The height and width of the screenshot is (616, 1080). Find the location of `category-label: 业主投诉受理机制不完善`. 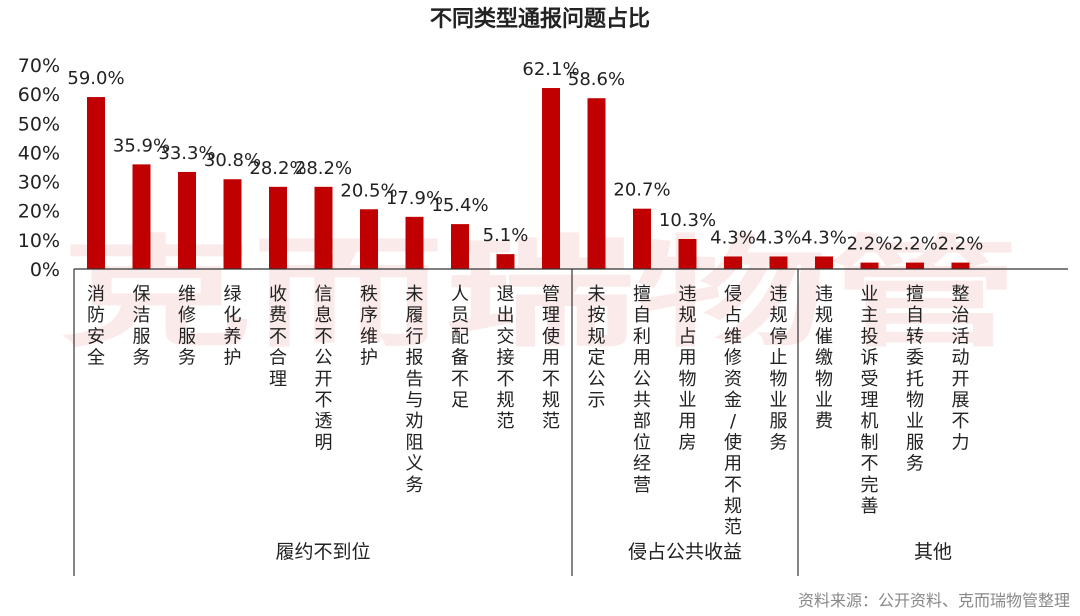

category-label: 业主投诉受理机制不完善 is located at coordinates (870, 400).